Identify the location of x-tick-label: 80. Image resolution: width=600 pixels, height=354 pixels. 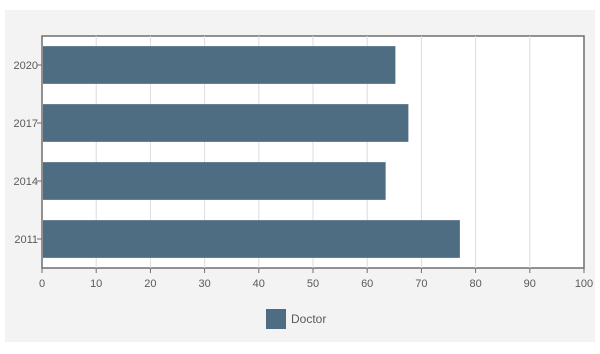
(475, 284).